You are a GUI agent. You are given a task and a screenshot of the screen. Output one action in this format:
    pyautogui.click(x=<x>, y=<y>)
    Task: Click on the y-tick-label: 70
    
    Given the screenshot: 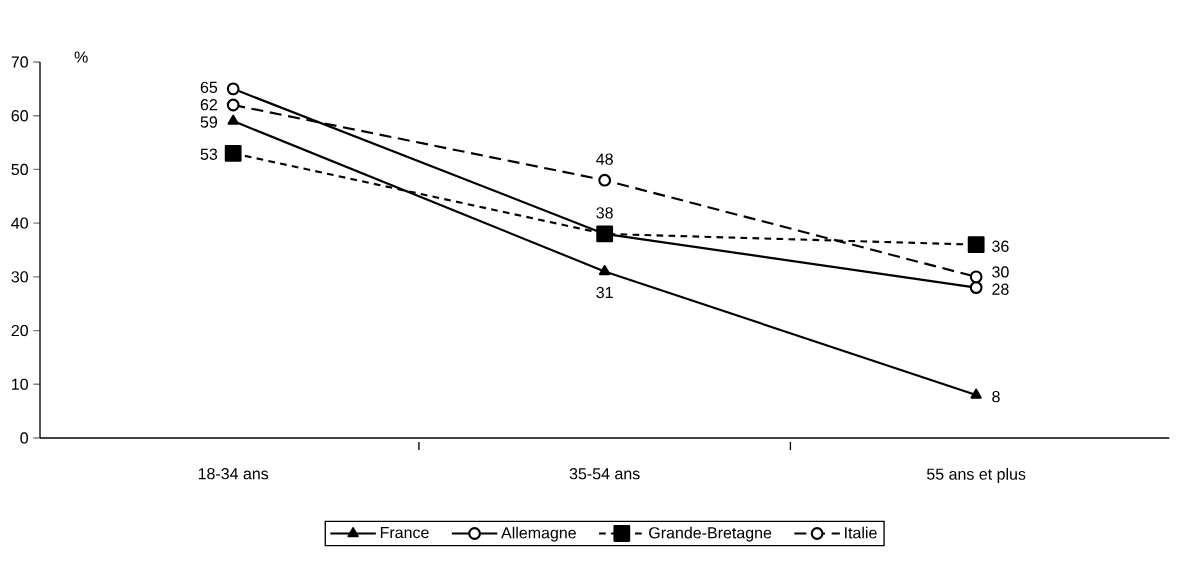 What is the action you would take?
    pyautogui.click(x=20, y=62)
    